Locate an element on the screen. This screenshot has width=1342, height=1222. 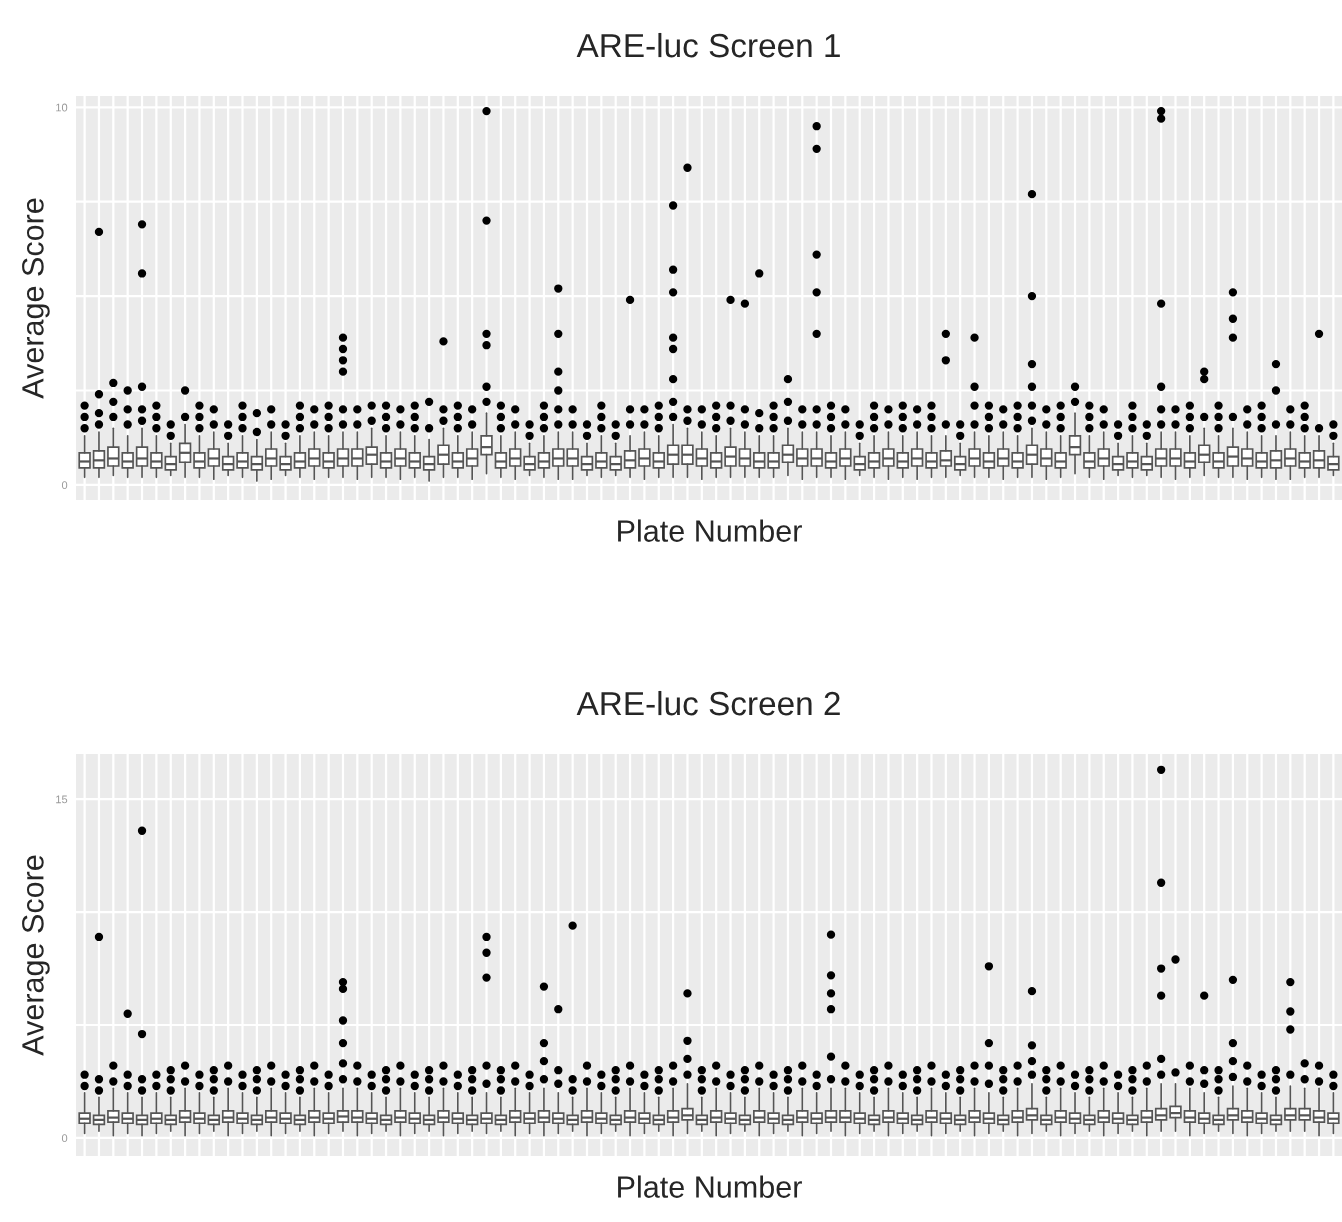
chart-title: ARE-luc Screen 2 is located at coordinates (708, 703).